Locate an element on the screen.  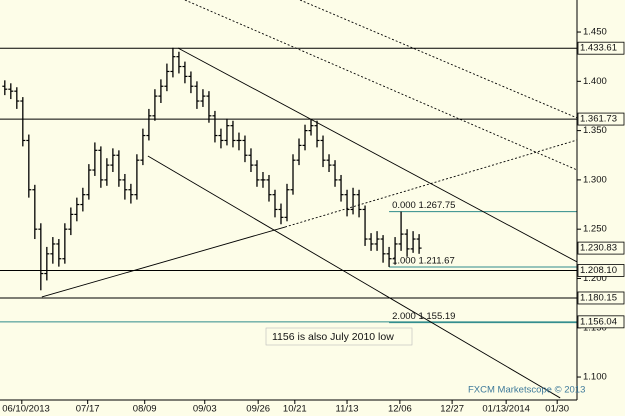
level-label: 1.180.15 is located at coordinates (598, 297).